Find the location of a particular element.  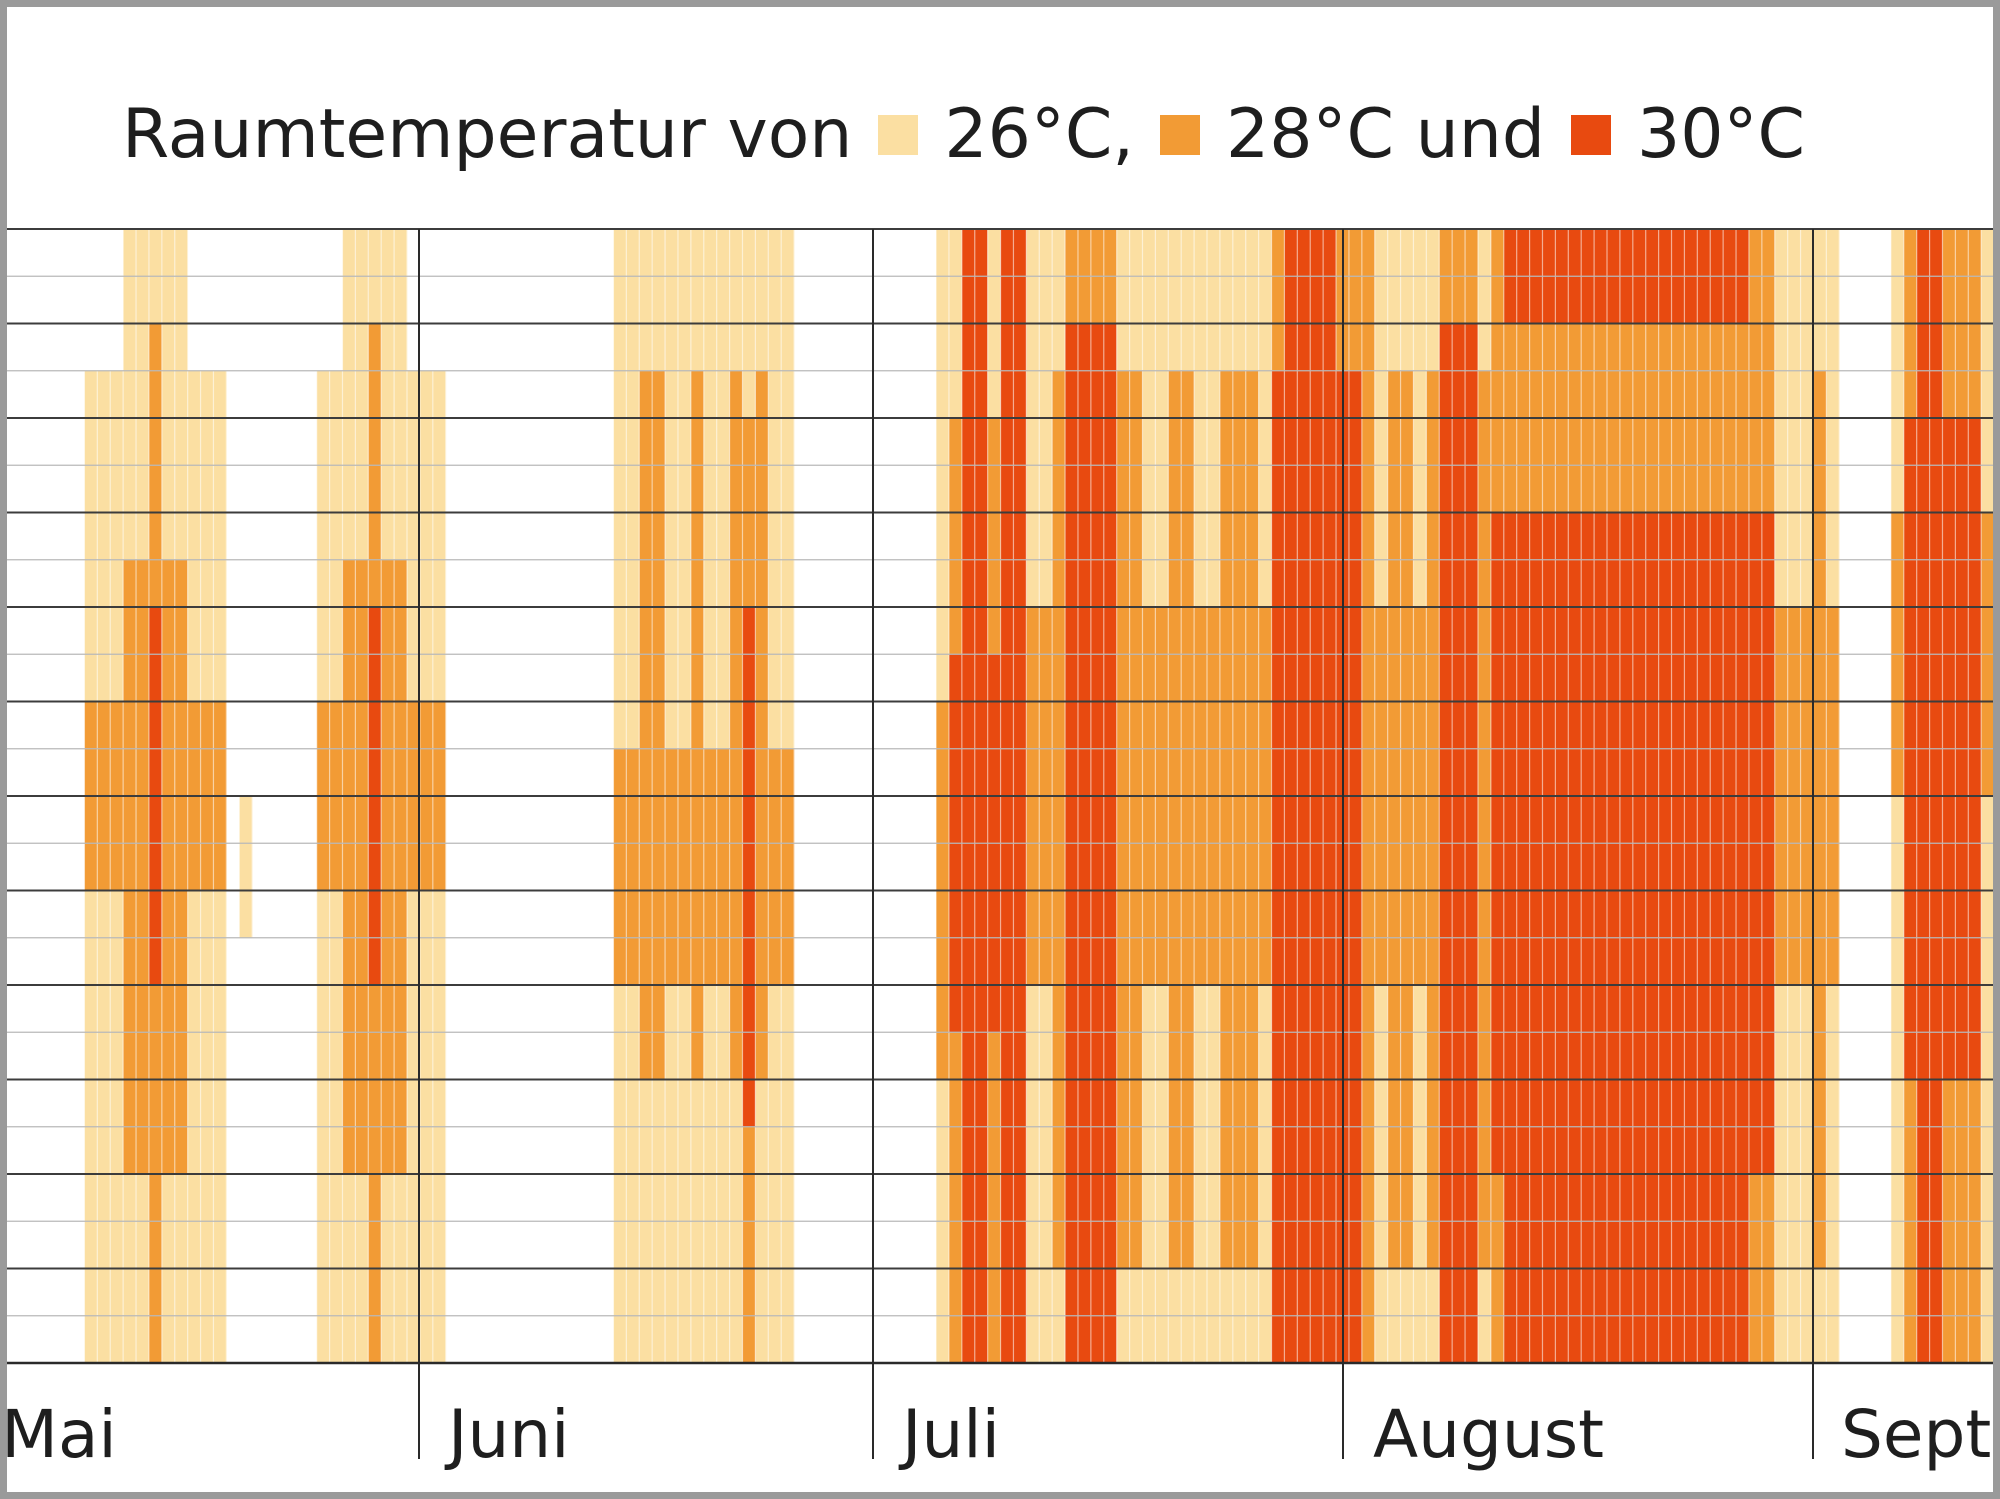

legend-label-28: 28°C und is located at coordinates (1386, 134).